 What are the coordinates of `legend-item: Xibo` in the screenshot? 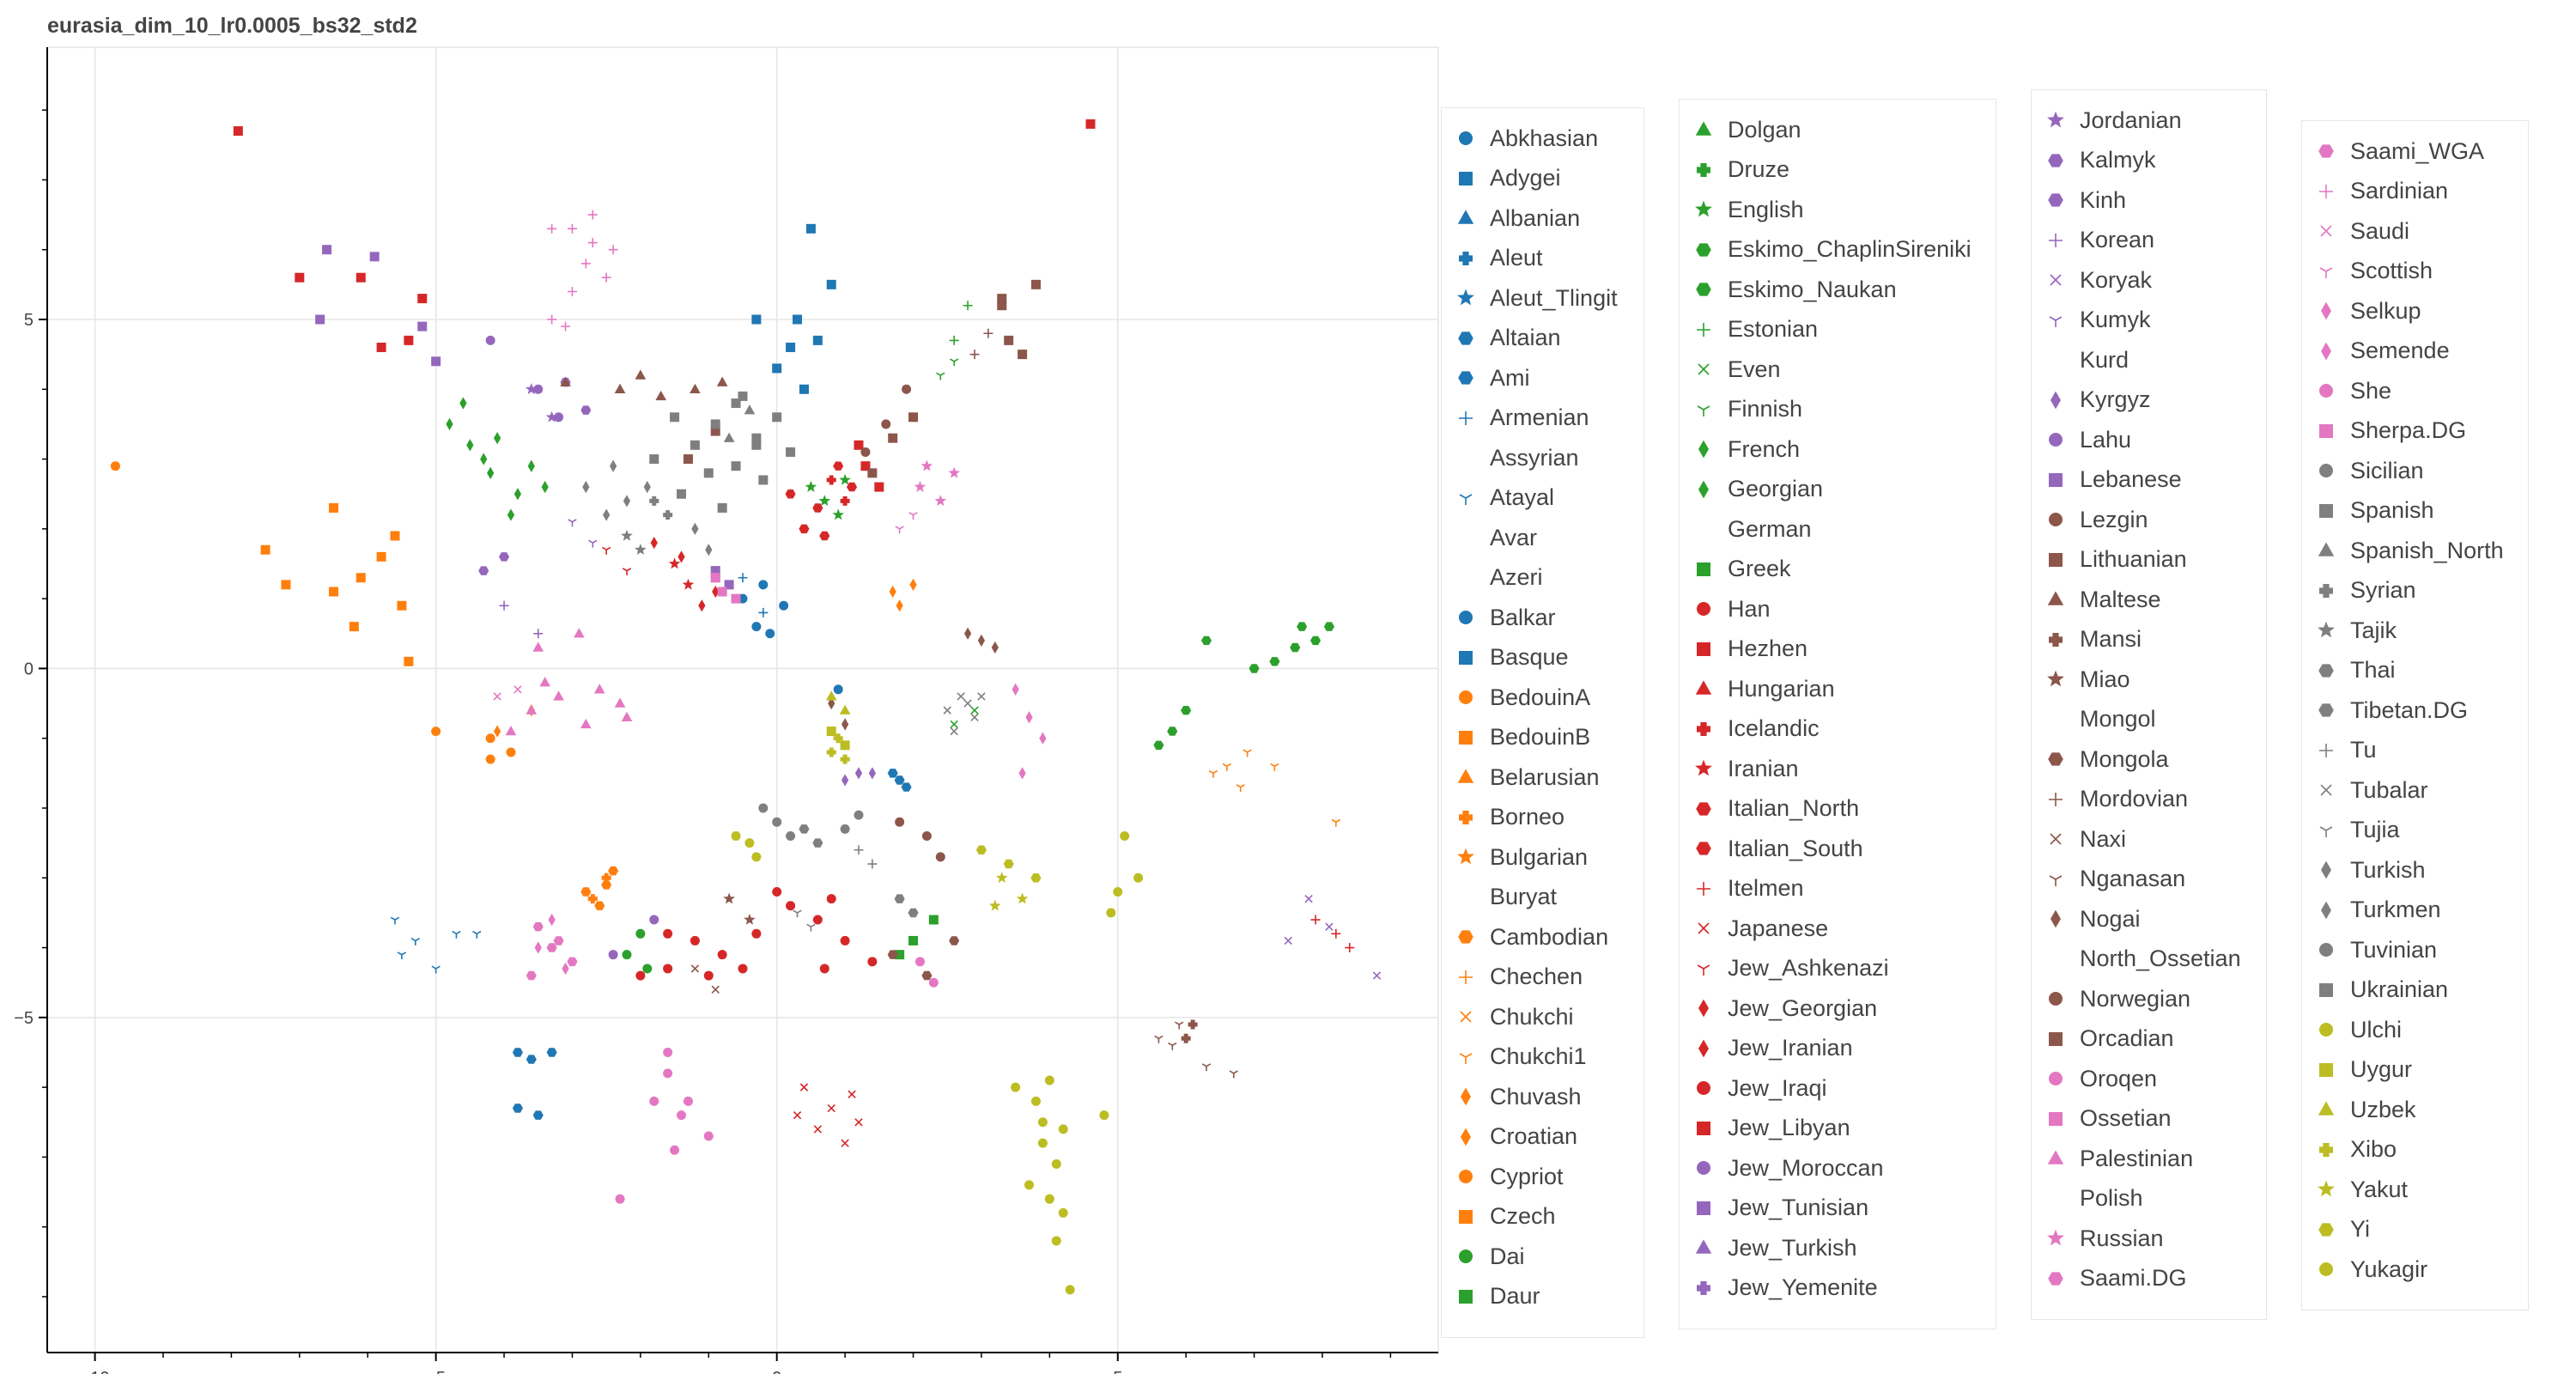 It's located at (2349, 1150).